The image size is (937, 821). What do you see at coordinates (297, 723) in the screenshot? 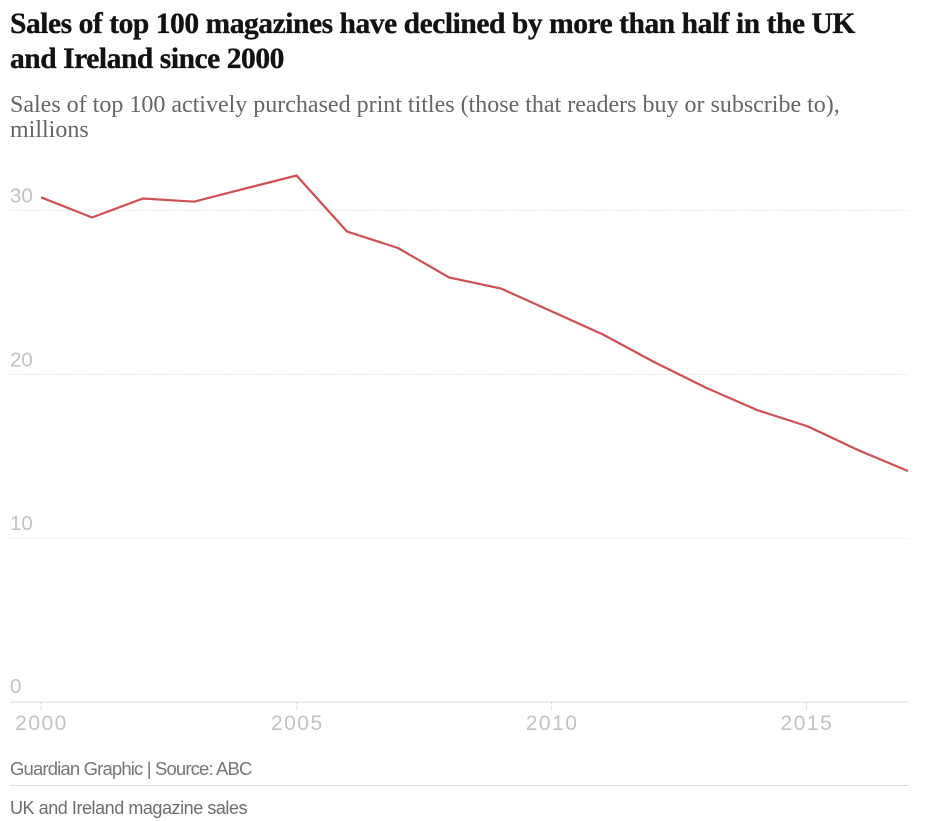
I see `svg-text: 2005` at bounding box center [297, 723].